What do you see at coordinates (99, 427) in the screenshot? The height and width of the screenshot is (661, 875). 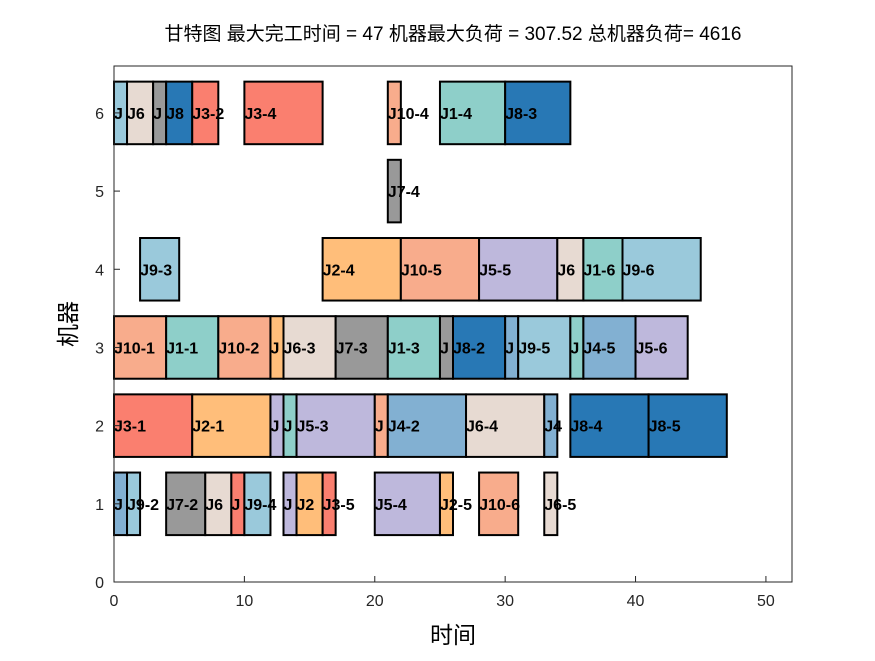 I see `y-tick-label: 2` at bounding box center [99, 427].